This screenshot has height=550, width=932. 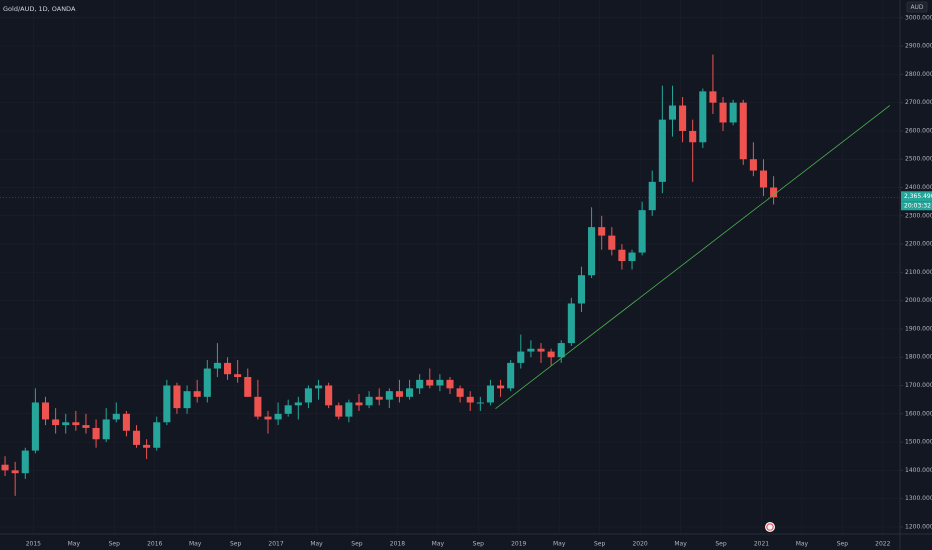 What do you see at coordinates (518, 544) in the screenshot?
I see `x-tick-label: 2019` at bounding box center [518, 544].